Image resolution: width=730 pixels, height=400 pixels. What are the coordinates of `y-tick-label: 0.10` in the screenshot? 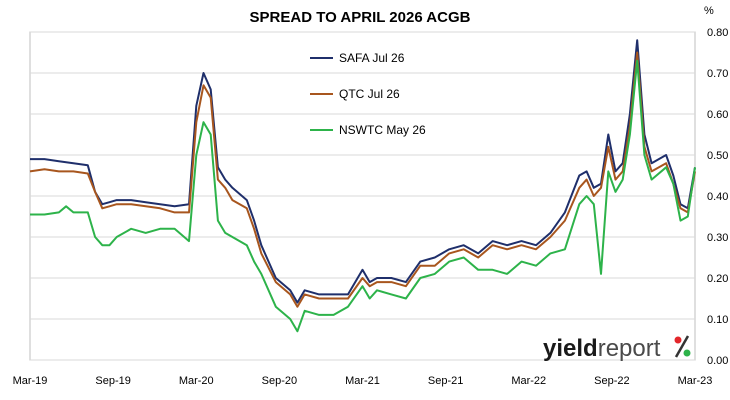 It's located at (717, 320).